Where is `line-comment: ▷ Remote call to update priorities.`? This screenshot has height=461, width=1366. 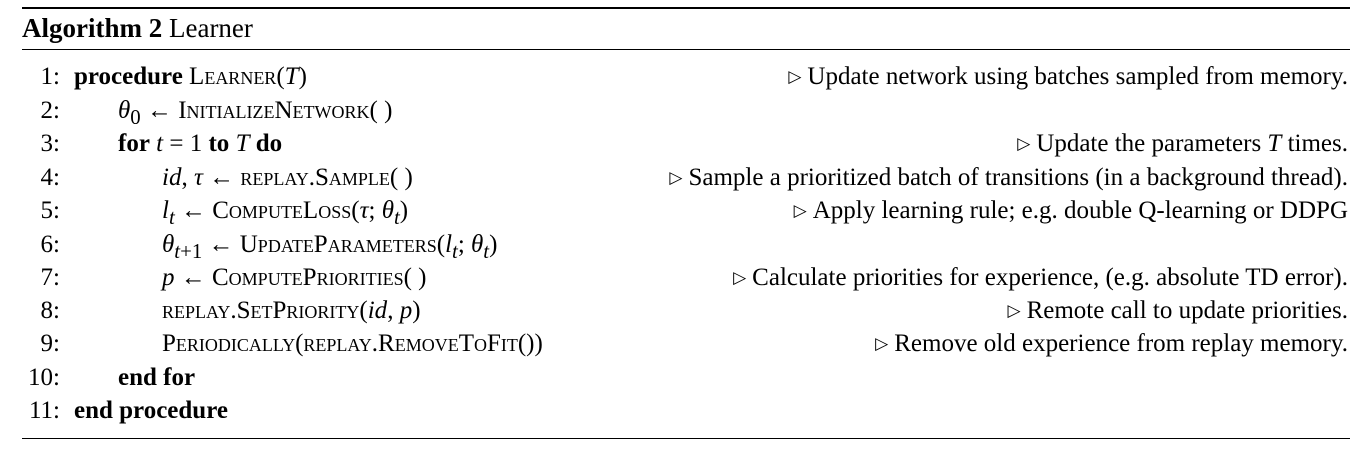 line-comment: ▷ Remote call to update priorities. is located at coordinates (1177, 311).